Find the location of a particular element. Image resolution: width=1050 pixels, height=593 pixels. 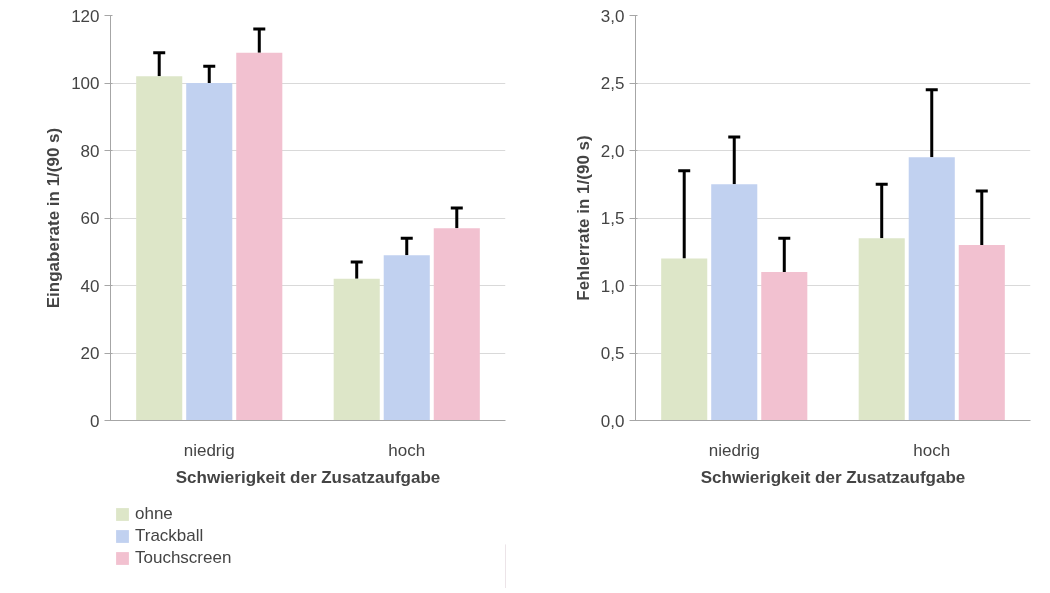

y-axis-title: Eingaberate in 1/(90 s) is located at coordinates (54, 218).